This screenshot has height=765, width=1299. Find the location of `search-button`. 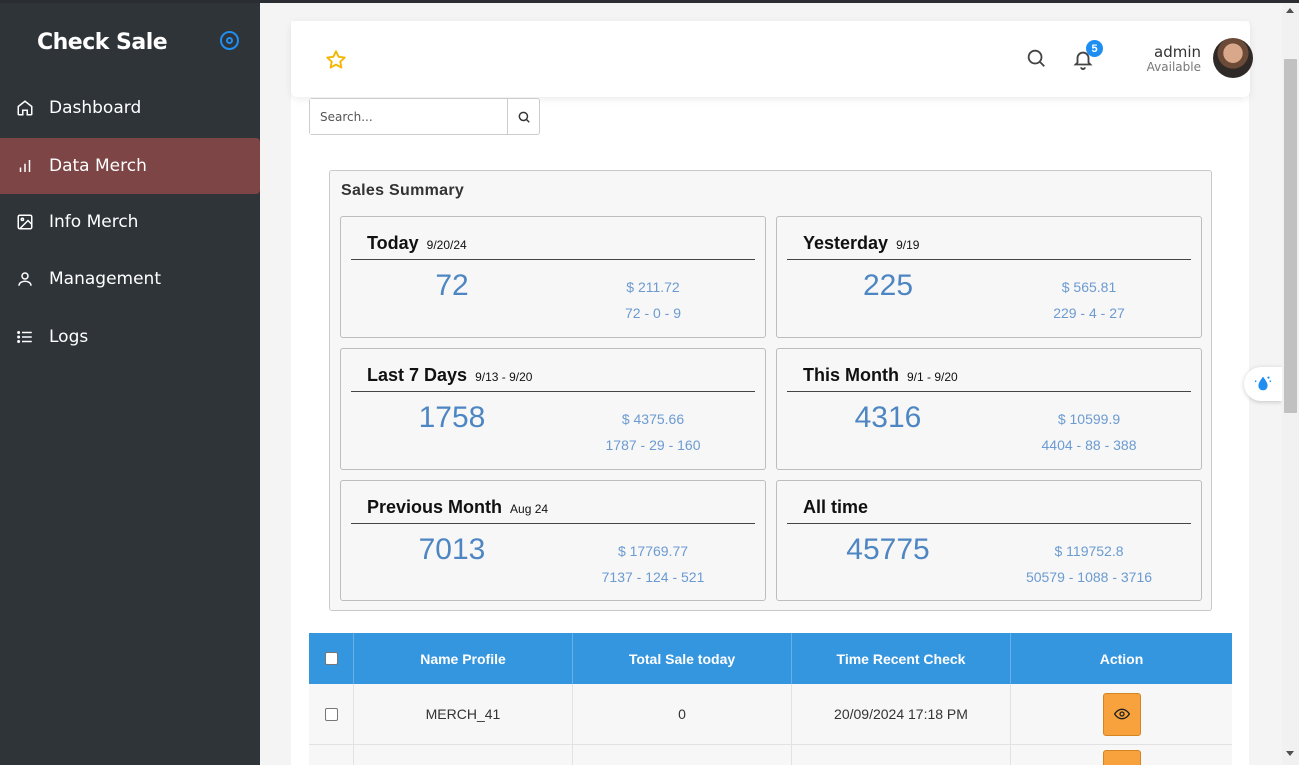

search-button is located at coordinates (523, 116).